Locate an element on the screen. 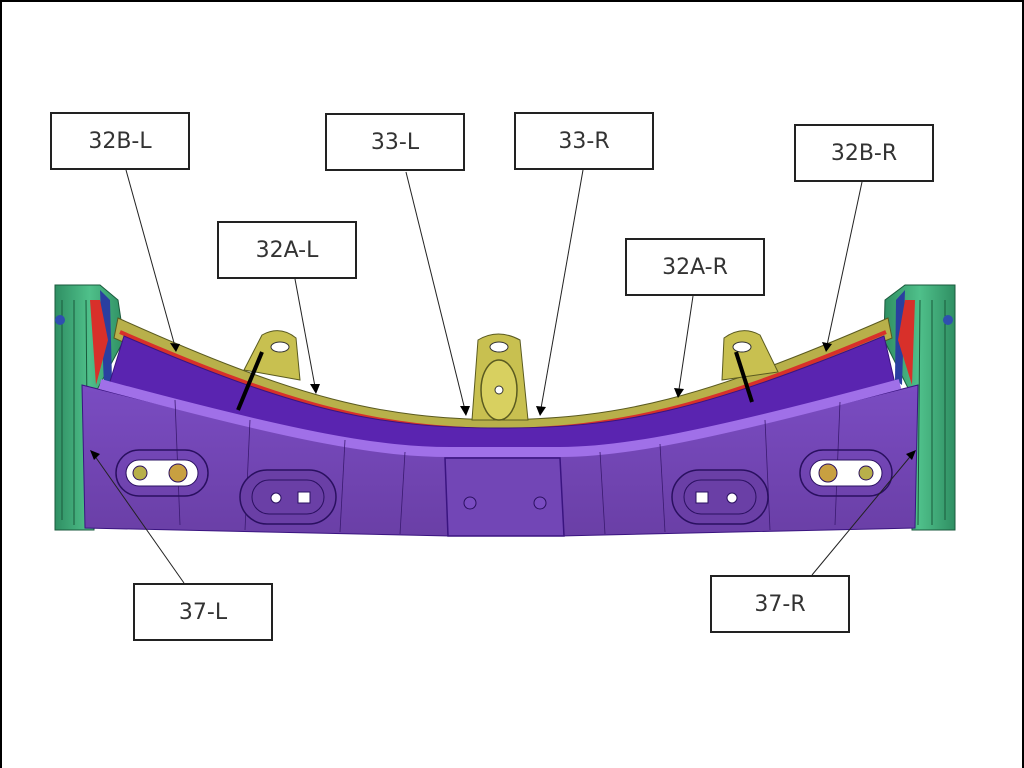 The image size is (1024, 768). leader-32b-r is located at coordinates (844, 266).